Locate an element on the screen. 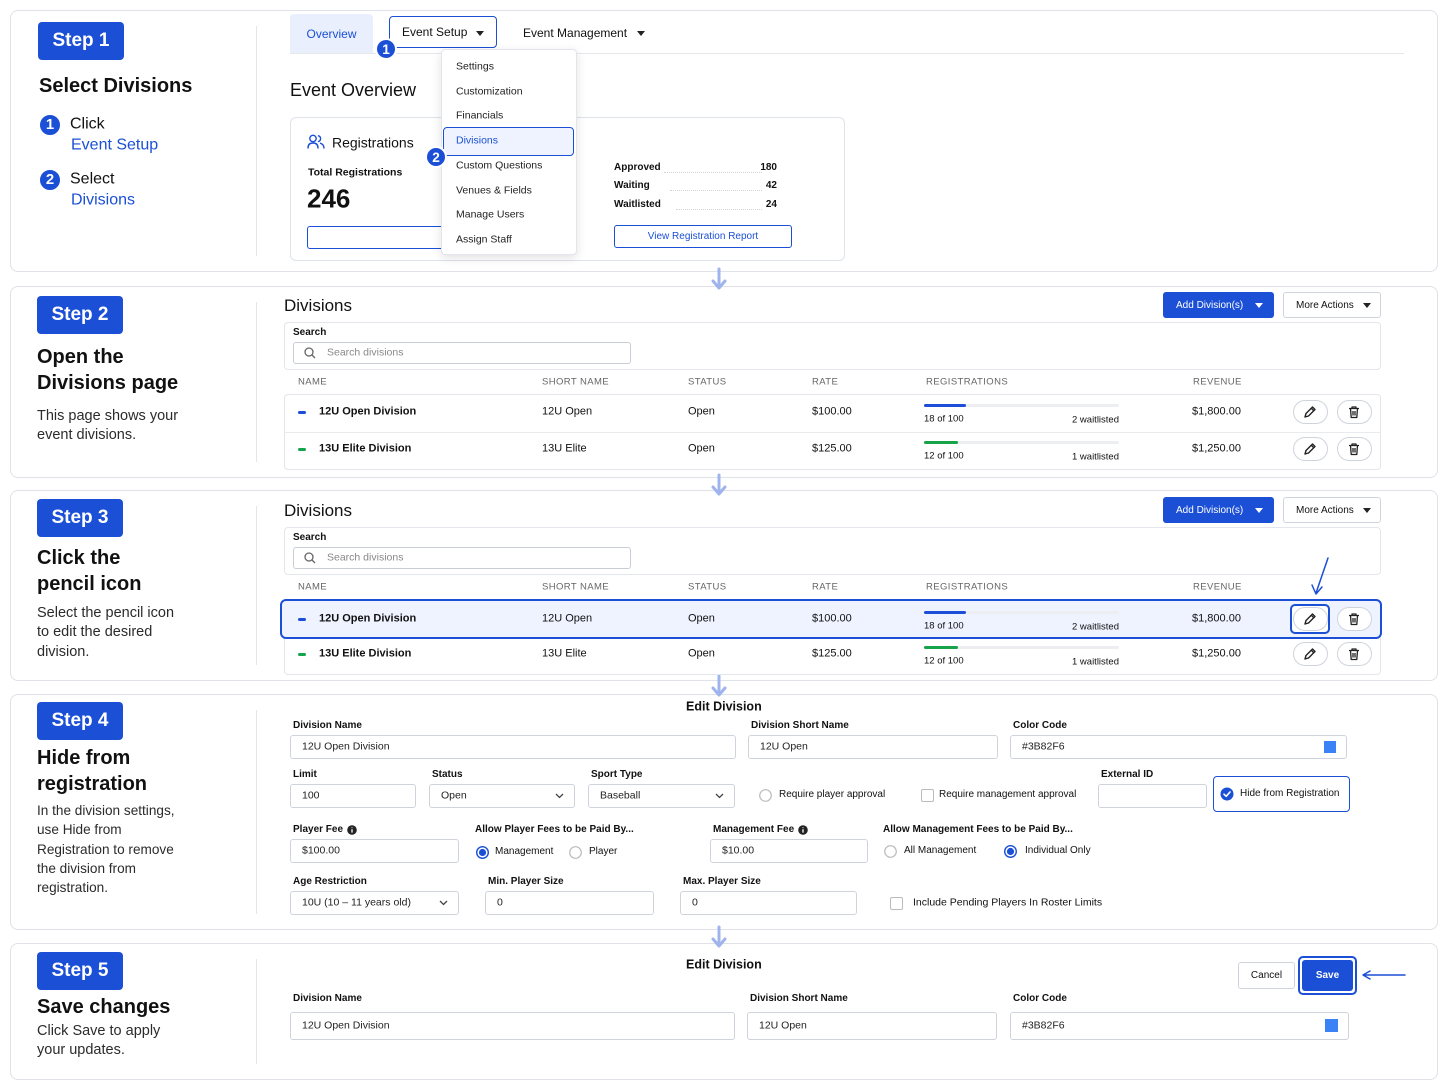 The image size is (1448, 1086). radio is located at coordinates (575, 852).